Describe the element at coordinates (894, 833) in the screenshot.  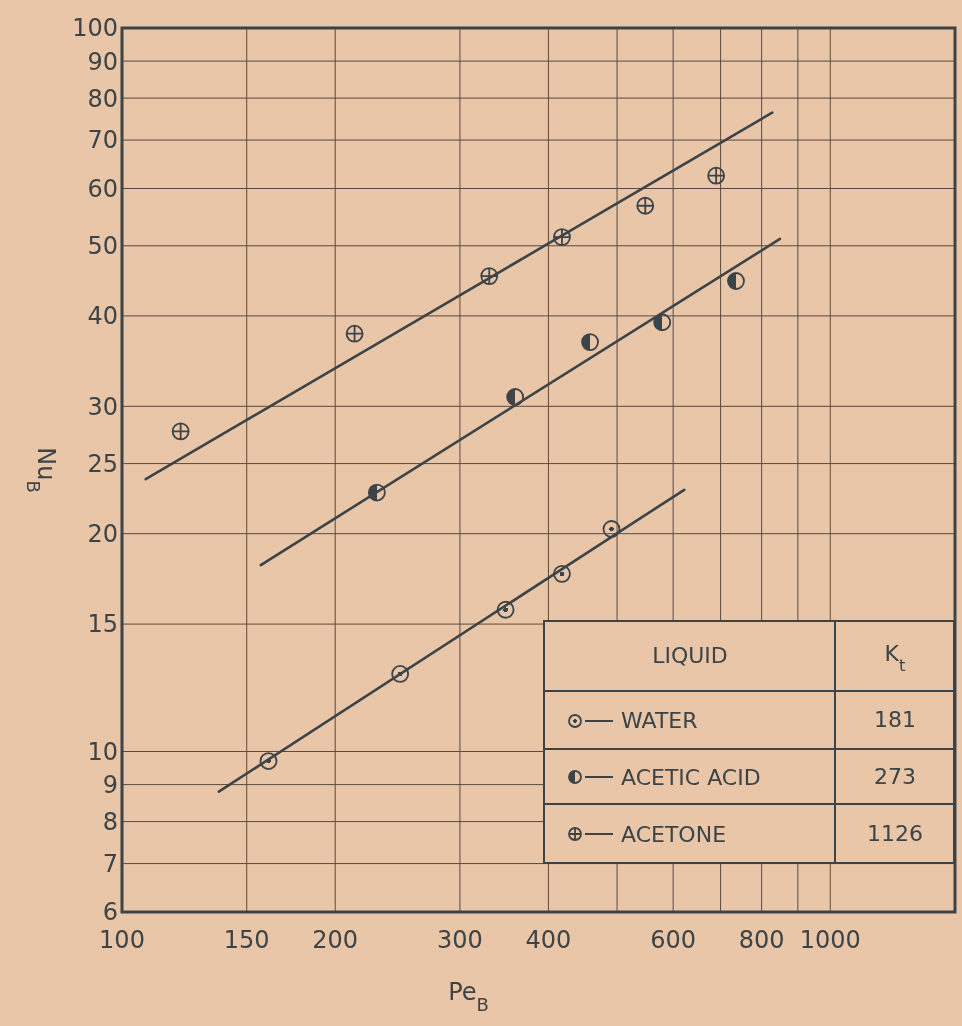
I see `annotation: 1126` at that location.